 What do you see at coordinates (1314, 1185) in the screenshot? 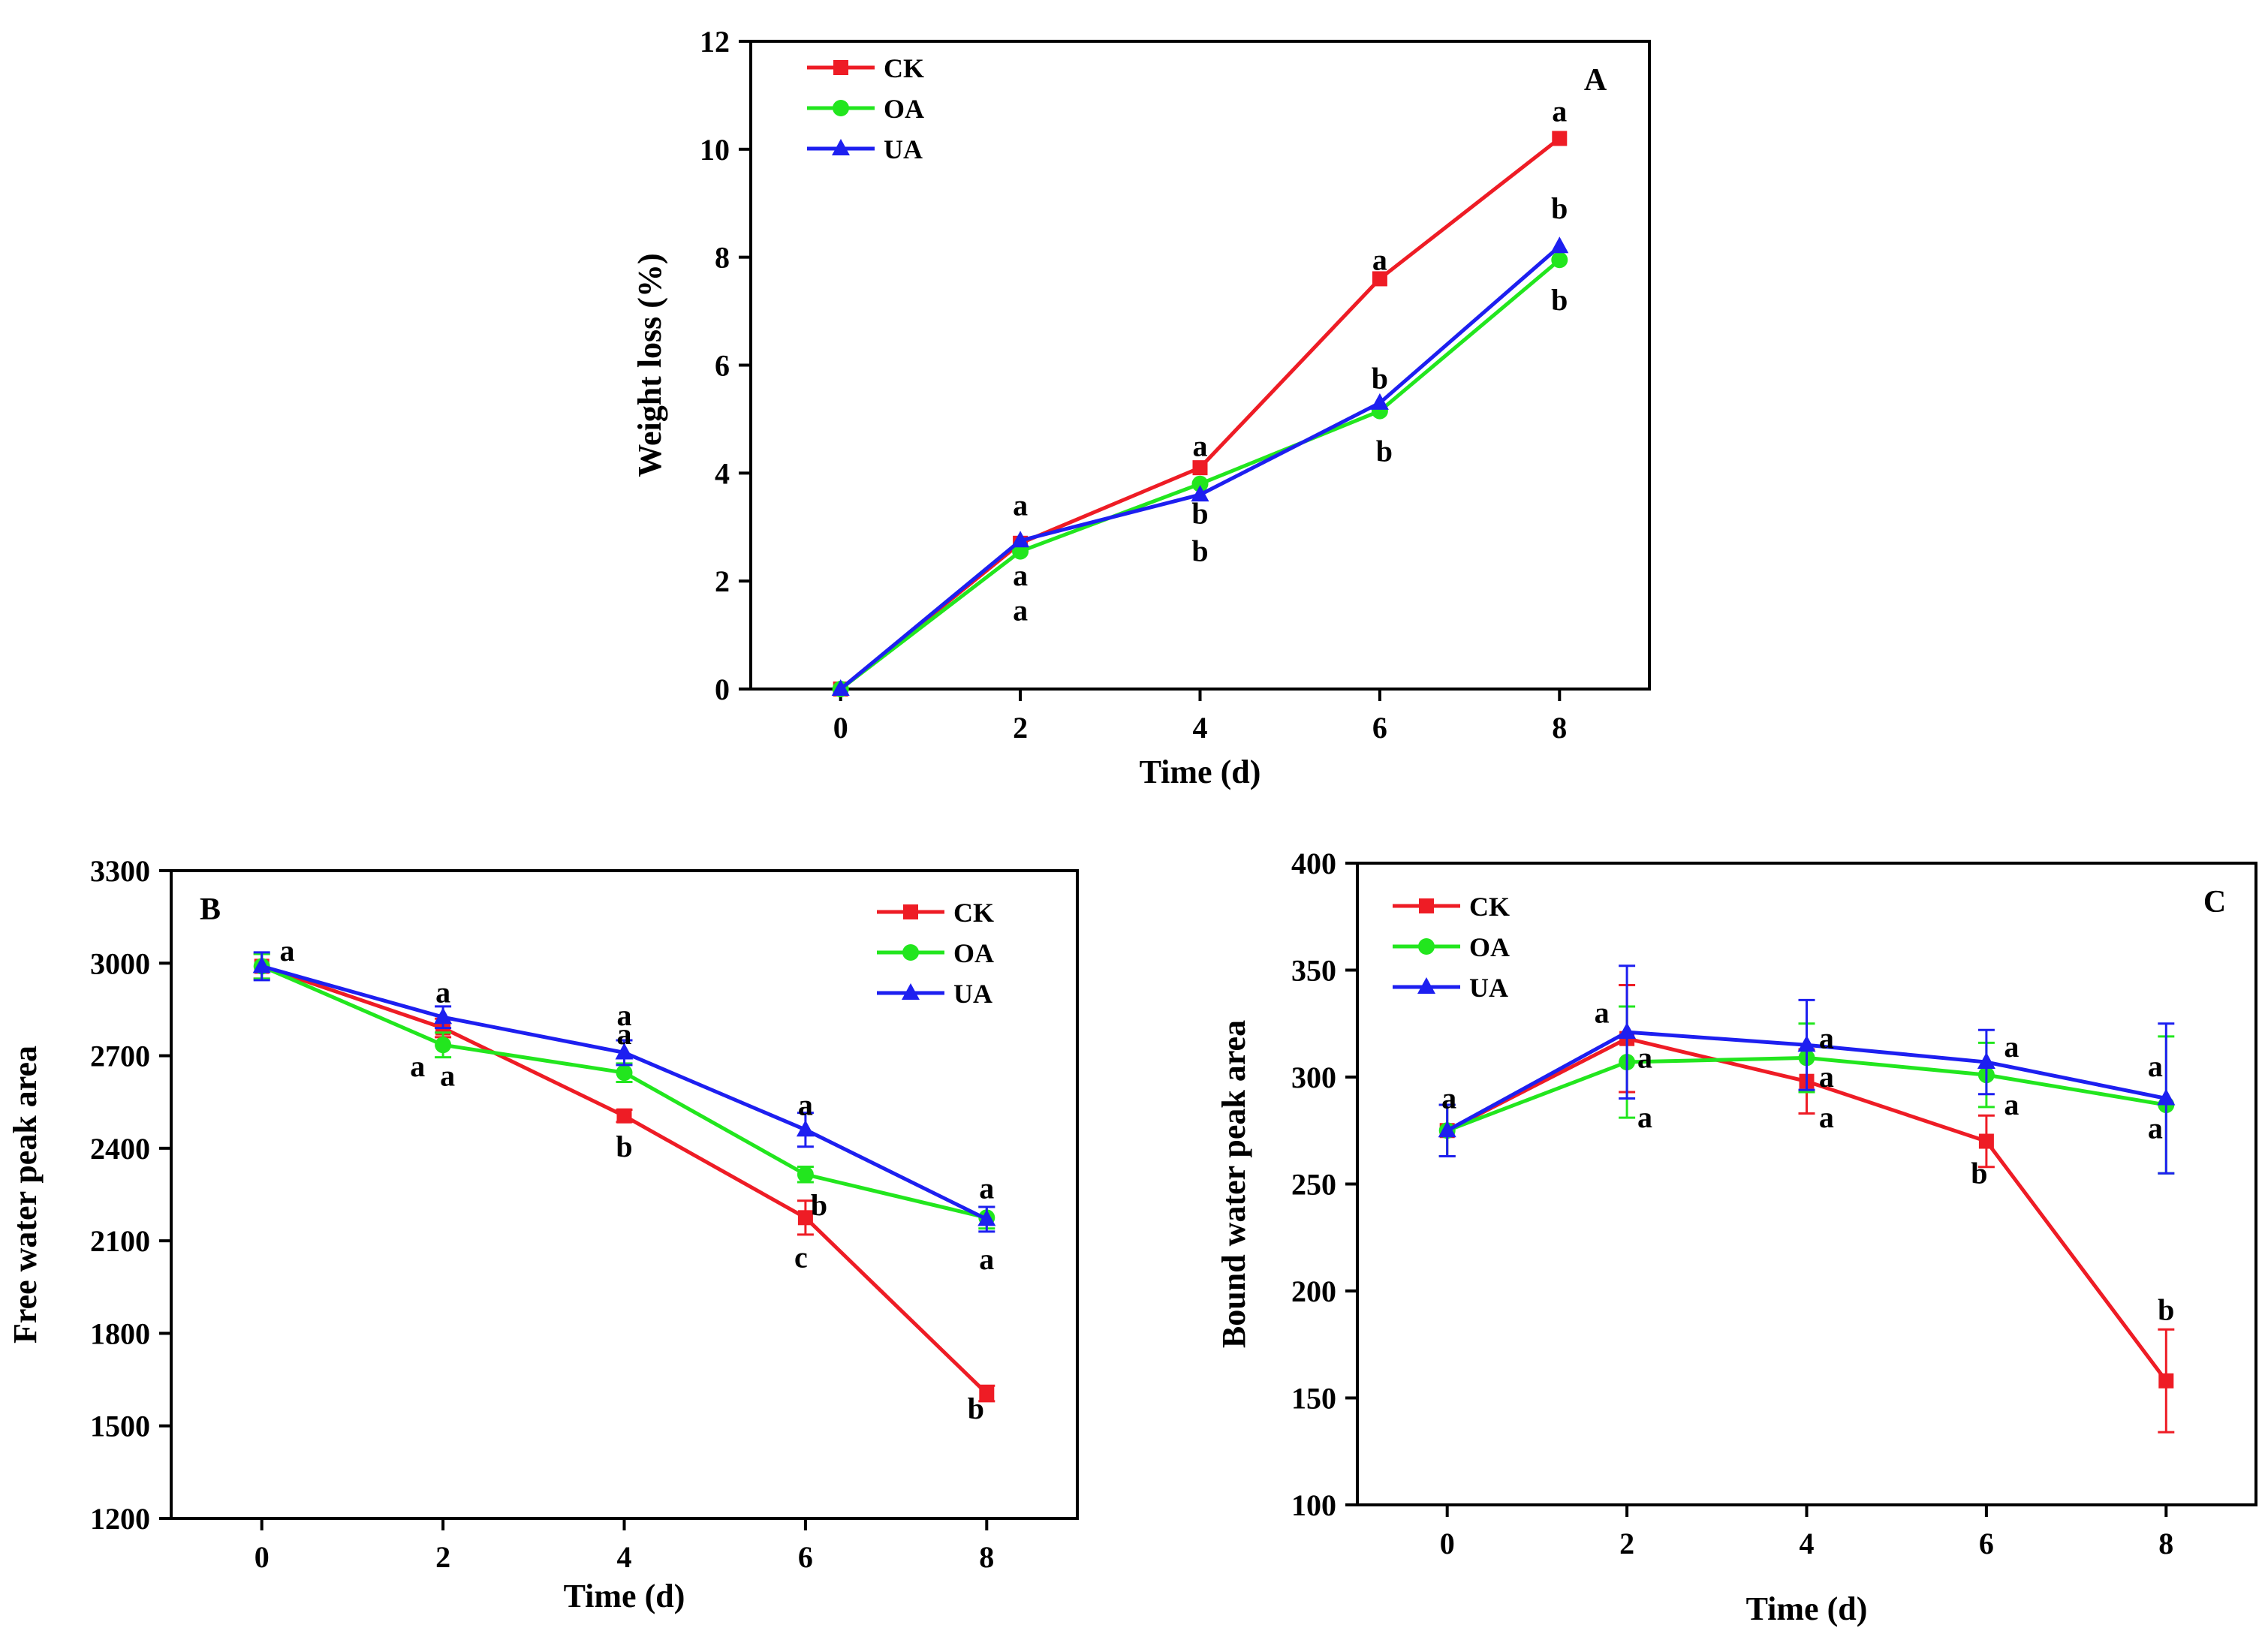
I see `y-tick-label: 250` at bounding box center [1314, 1185].